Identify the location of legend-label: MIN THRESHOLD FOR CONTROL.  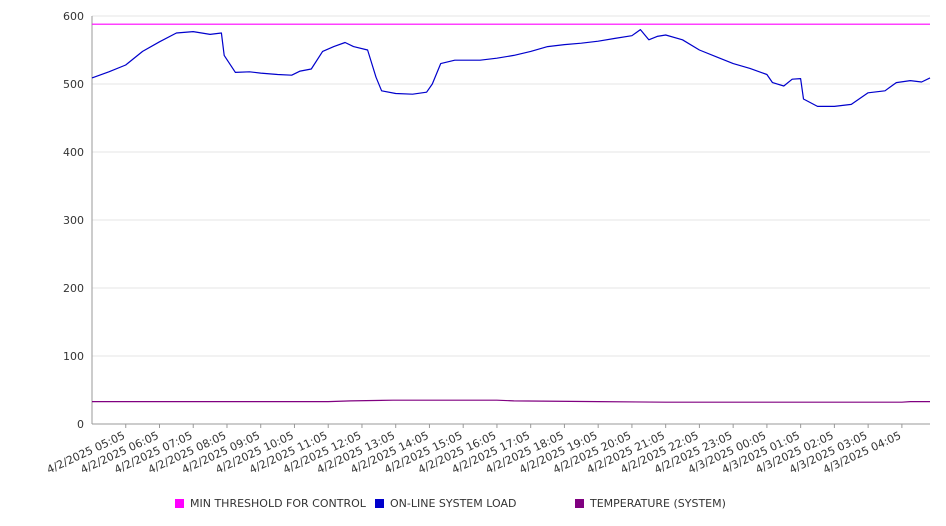
(278, 503).